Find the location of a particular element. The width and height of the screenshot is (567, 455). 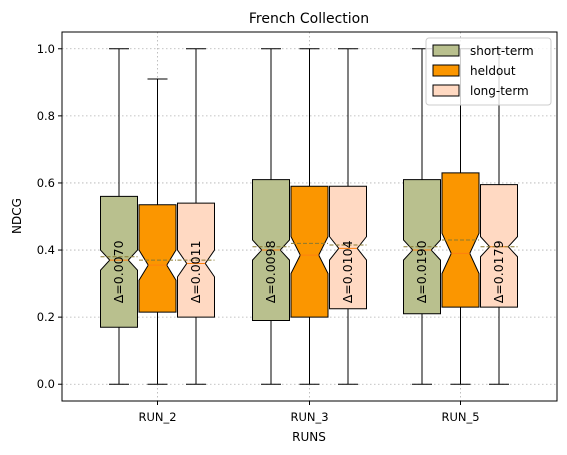

y-tick-label: 0.8 is located at coordinates (46, 116).